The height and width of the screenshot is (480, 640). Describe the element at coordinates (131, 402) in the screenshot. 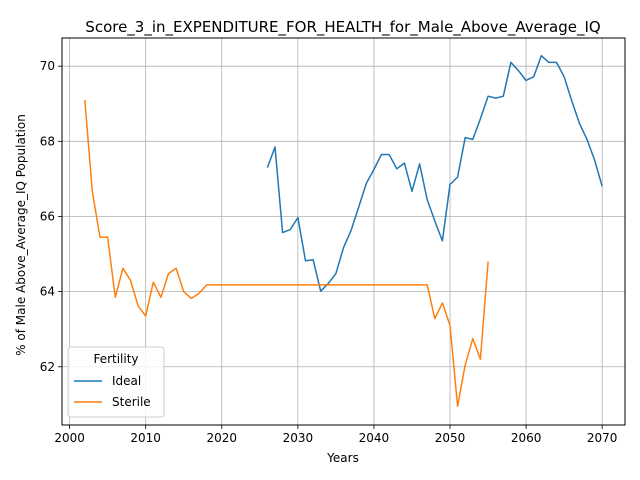

I see `legend-label-sterile: Sterile` at that location.